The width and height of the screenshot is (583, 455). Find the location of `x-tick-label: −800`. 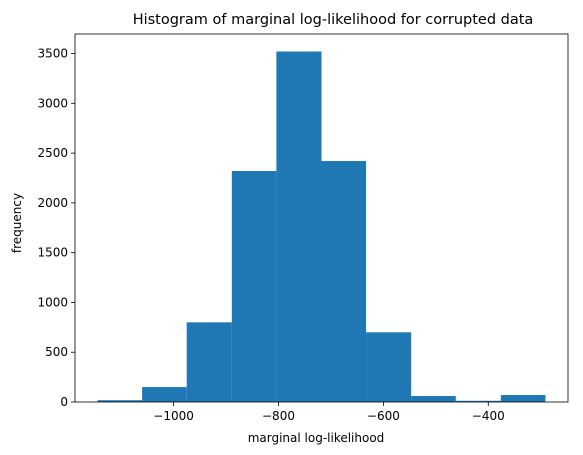

x-tick-label: −800 is located at coordinates (278, 416).